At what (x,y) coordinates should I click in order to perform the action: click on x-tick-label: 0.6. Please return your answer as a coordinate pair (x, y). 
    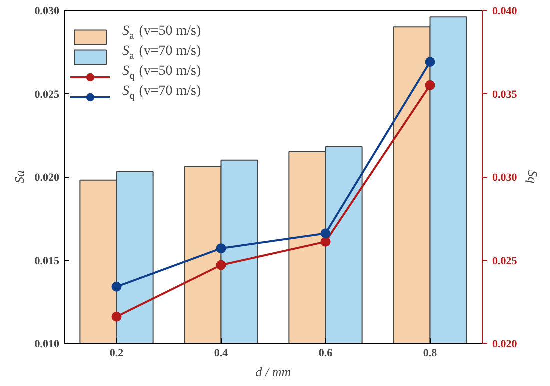
    Looking at the image, I should click on (326, 354).